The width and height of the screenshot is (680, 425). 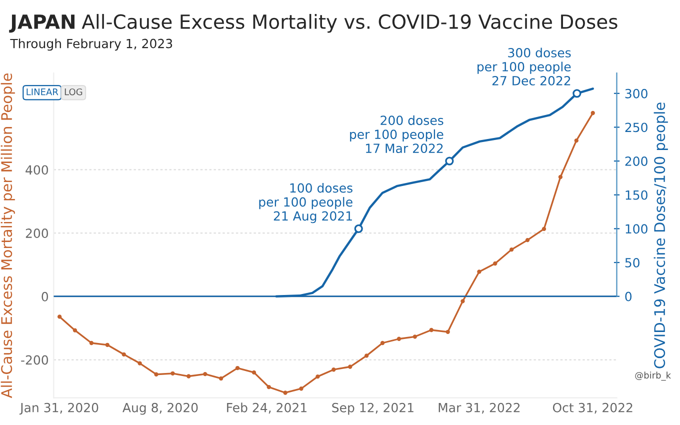 I want to click on y2-tick-label: 300, so click(x=636, y=93).